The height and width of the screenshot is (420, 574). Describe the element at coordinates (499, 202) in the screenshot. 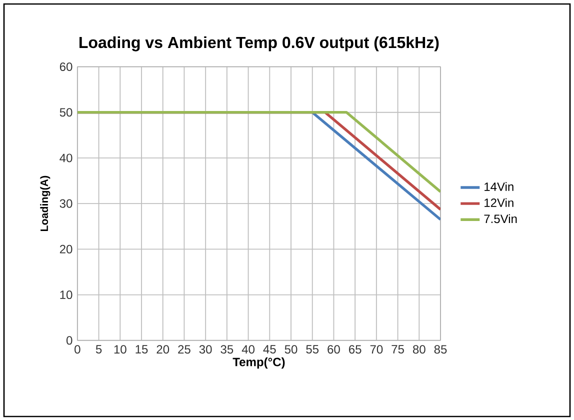

I see `legend-label: 12Vin` at that location.